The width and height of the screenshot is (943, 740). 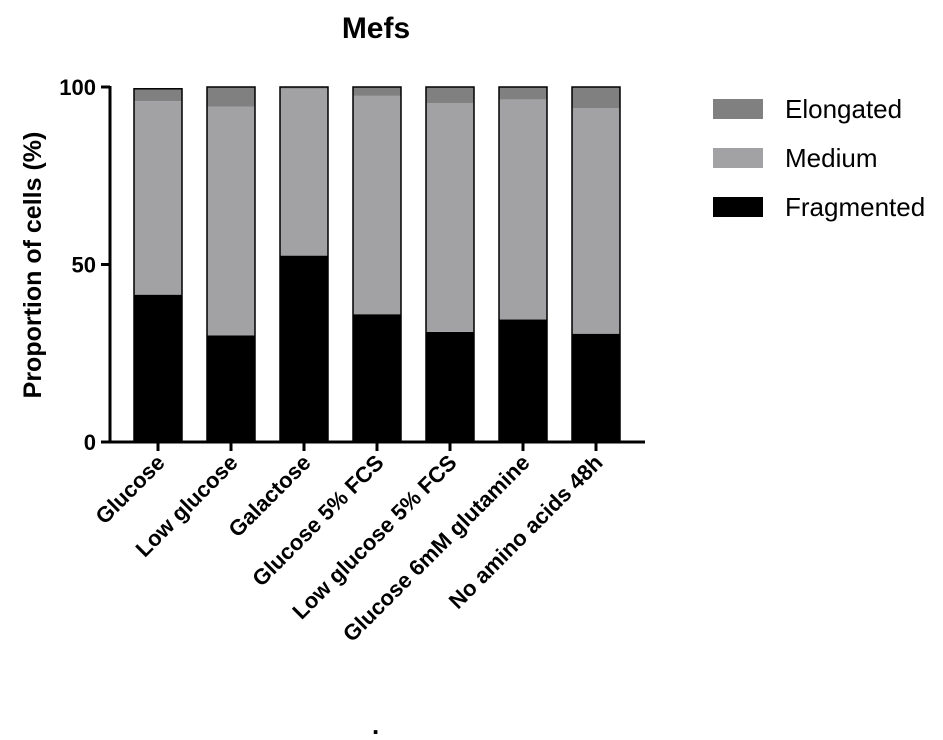 What do you see at coordinates (90, 442) in the screenshot?
I see `y-tick-label: 0` at bounding box center [90, 442].